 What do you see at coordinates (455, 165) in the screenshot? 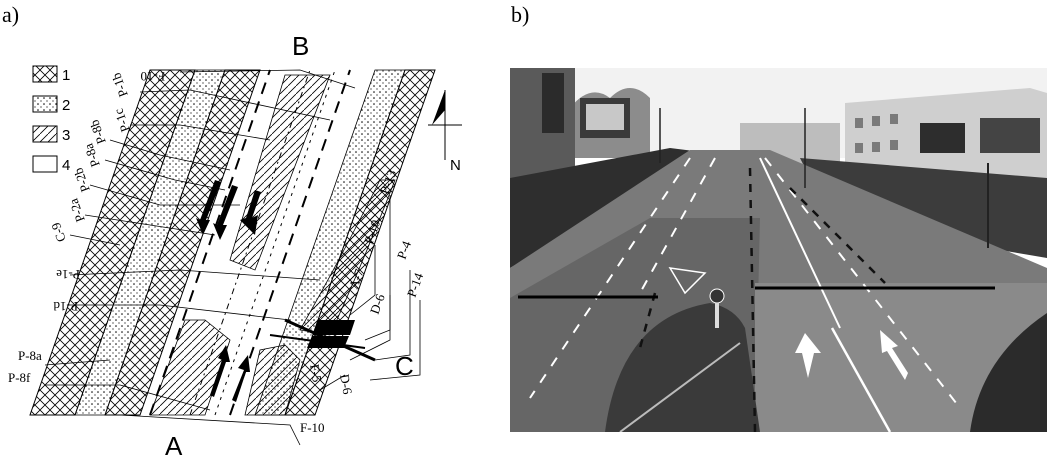
I see `compass-label: N` at bounding box center [455, 165].